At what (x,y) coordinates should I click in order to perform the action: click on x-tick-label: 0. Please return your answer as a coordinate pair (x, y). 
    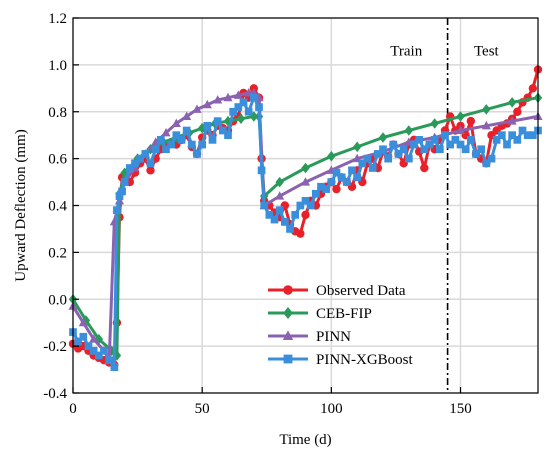
    Looking at the image, I should click on (73, 409).